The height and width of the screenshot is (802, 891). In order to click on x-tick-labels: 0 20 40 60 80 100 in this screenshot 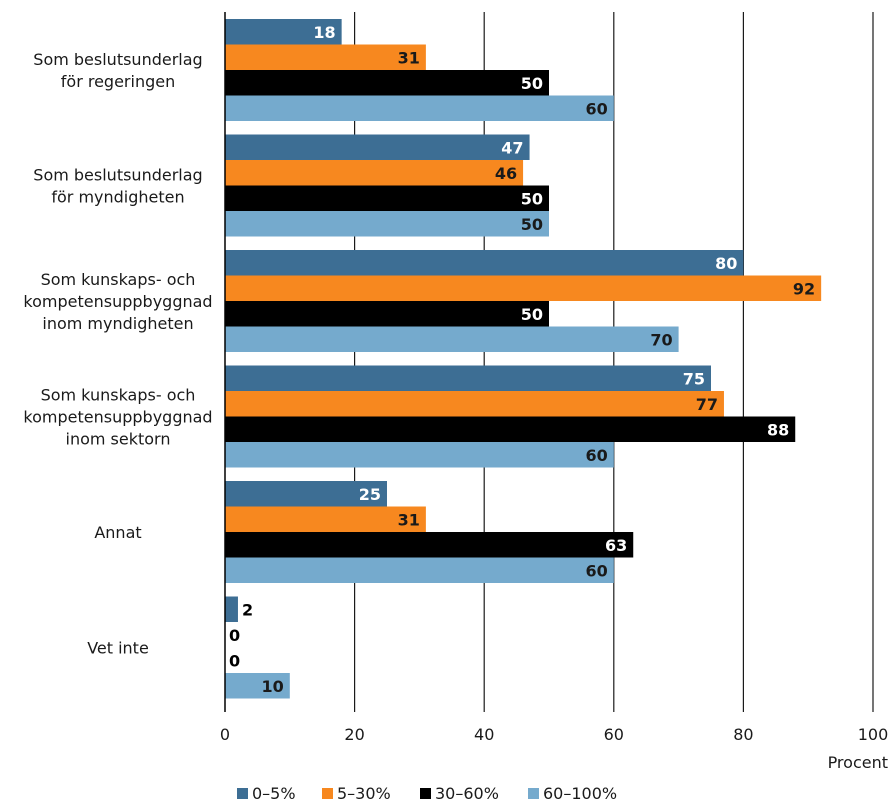, I will do `click(554, 734)`.